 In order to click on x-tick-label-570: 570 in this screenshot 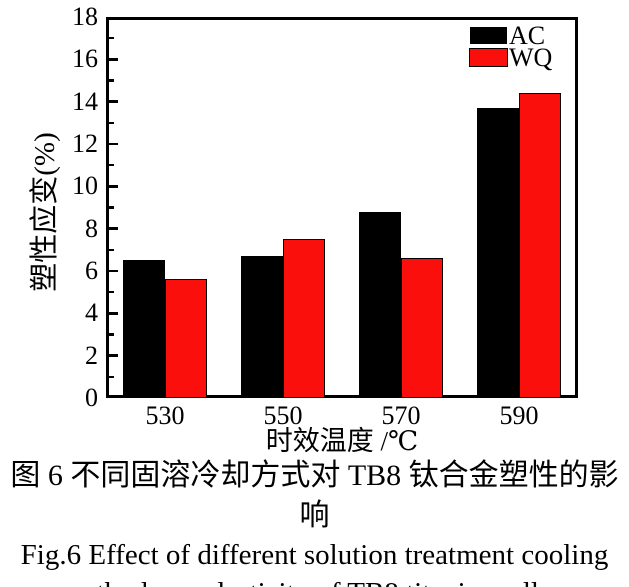, I will do `click(401, 415)`.